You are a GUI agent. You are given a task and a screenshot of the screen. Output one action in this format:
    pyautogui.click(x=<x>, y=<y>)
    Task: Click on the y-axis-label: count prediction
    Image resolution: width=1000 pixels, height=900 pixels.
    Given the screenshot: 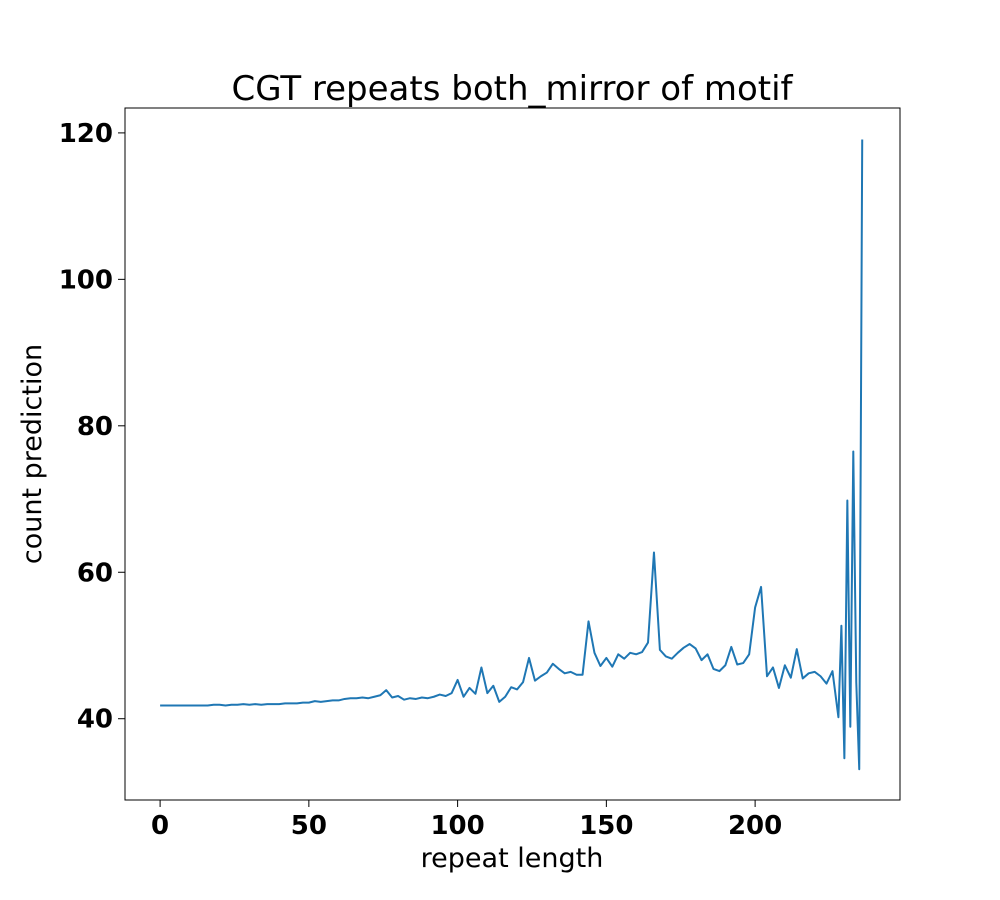 What is the action you would take?
    pyautogui.click(x=32, y=454)
    